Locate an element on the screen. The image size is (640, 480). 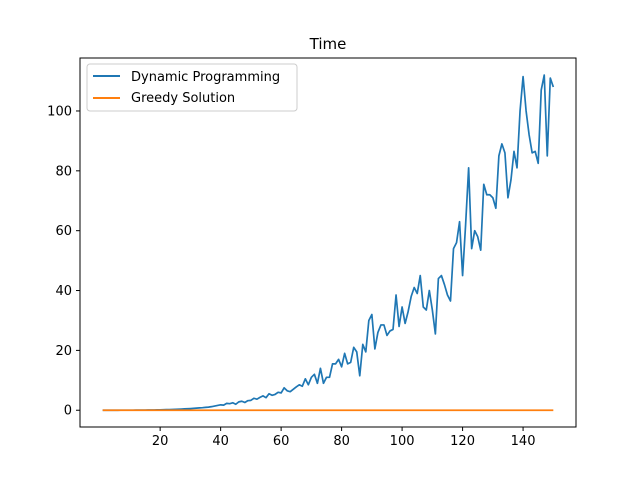
y-tick-label: 0 is located at coordinates (68, 411).